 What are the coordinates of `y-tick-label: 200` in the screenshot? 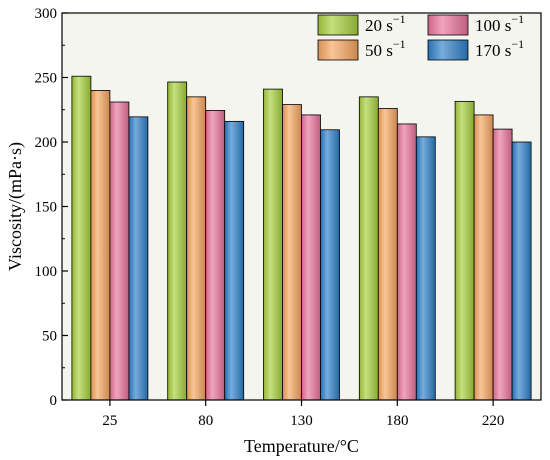 It's located at (46, 143).